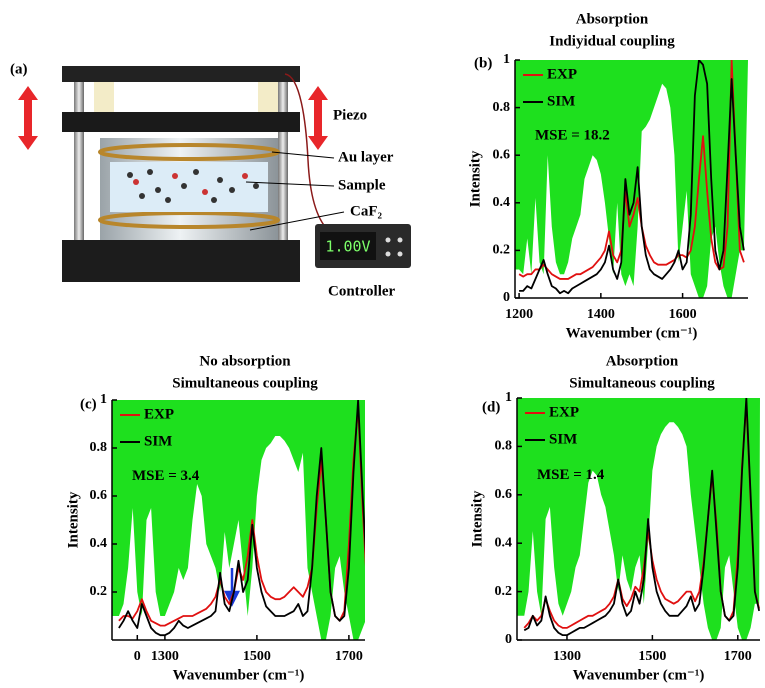 This screenshot has height=688, width=765. What do you see at coordinates (366, 211) in the screenshot?
I see `callout: CaF₂` at bounding box center [366, 211].